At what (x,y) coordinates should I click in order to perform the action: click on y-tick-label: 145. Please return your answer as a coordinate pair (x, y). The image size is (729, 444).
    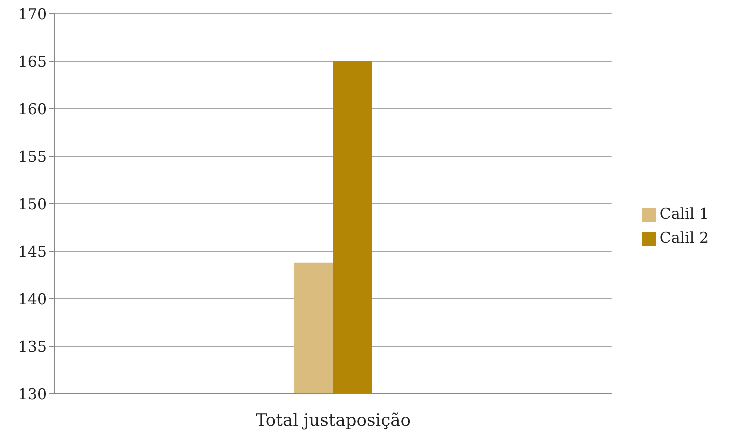
    Looking at the image, I should click on (32, 251).